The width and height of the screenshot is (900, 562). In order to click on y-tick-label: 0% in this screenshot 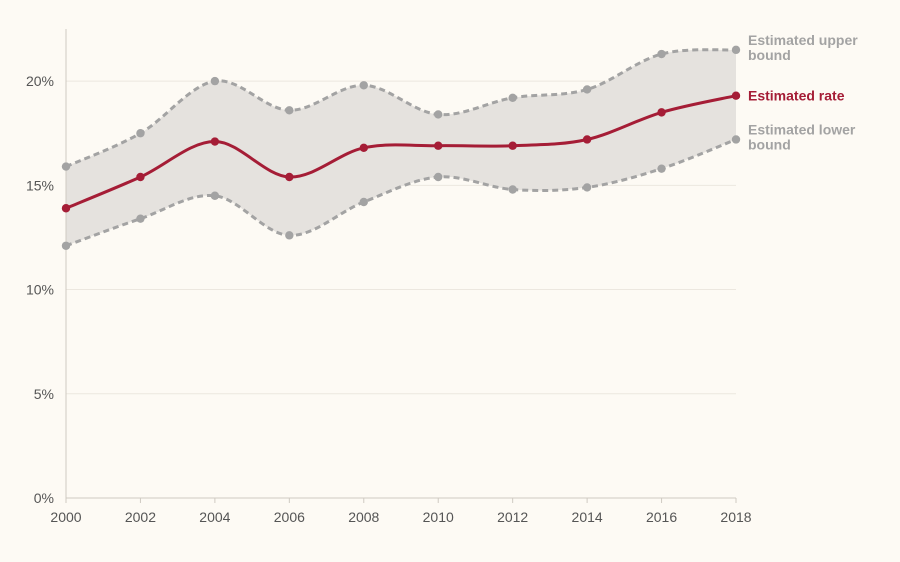, I will do `click(44, 498)`.